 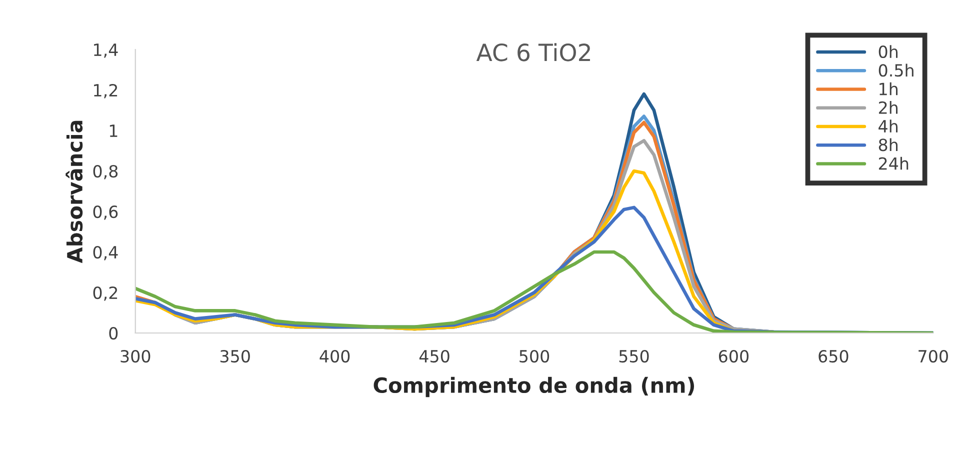 What do you see at coordinates (105, 172) in the screenshot?
I see `y-tick-label: 0,8` at bounding box center [105, 172].